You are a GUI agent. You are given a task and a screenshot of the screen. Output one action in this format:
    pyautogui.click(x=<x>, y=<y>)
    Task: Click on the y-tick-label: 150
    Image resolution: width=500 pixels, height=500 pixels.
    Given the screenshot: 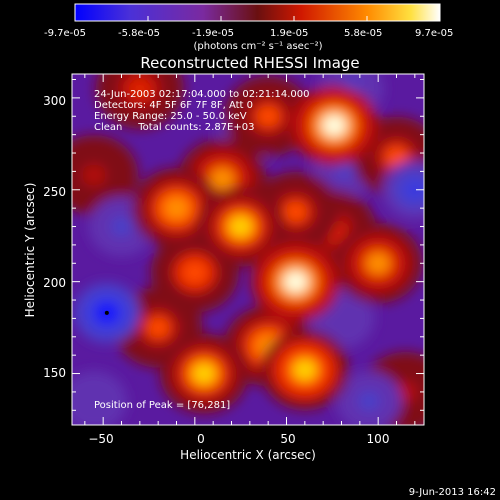 What is the action you would take?
    pyautogui.click(x=54, y=373)
    